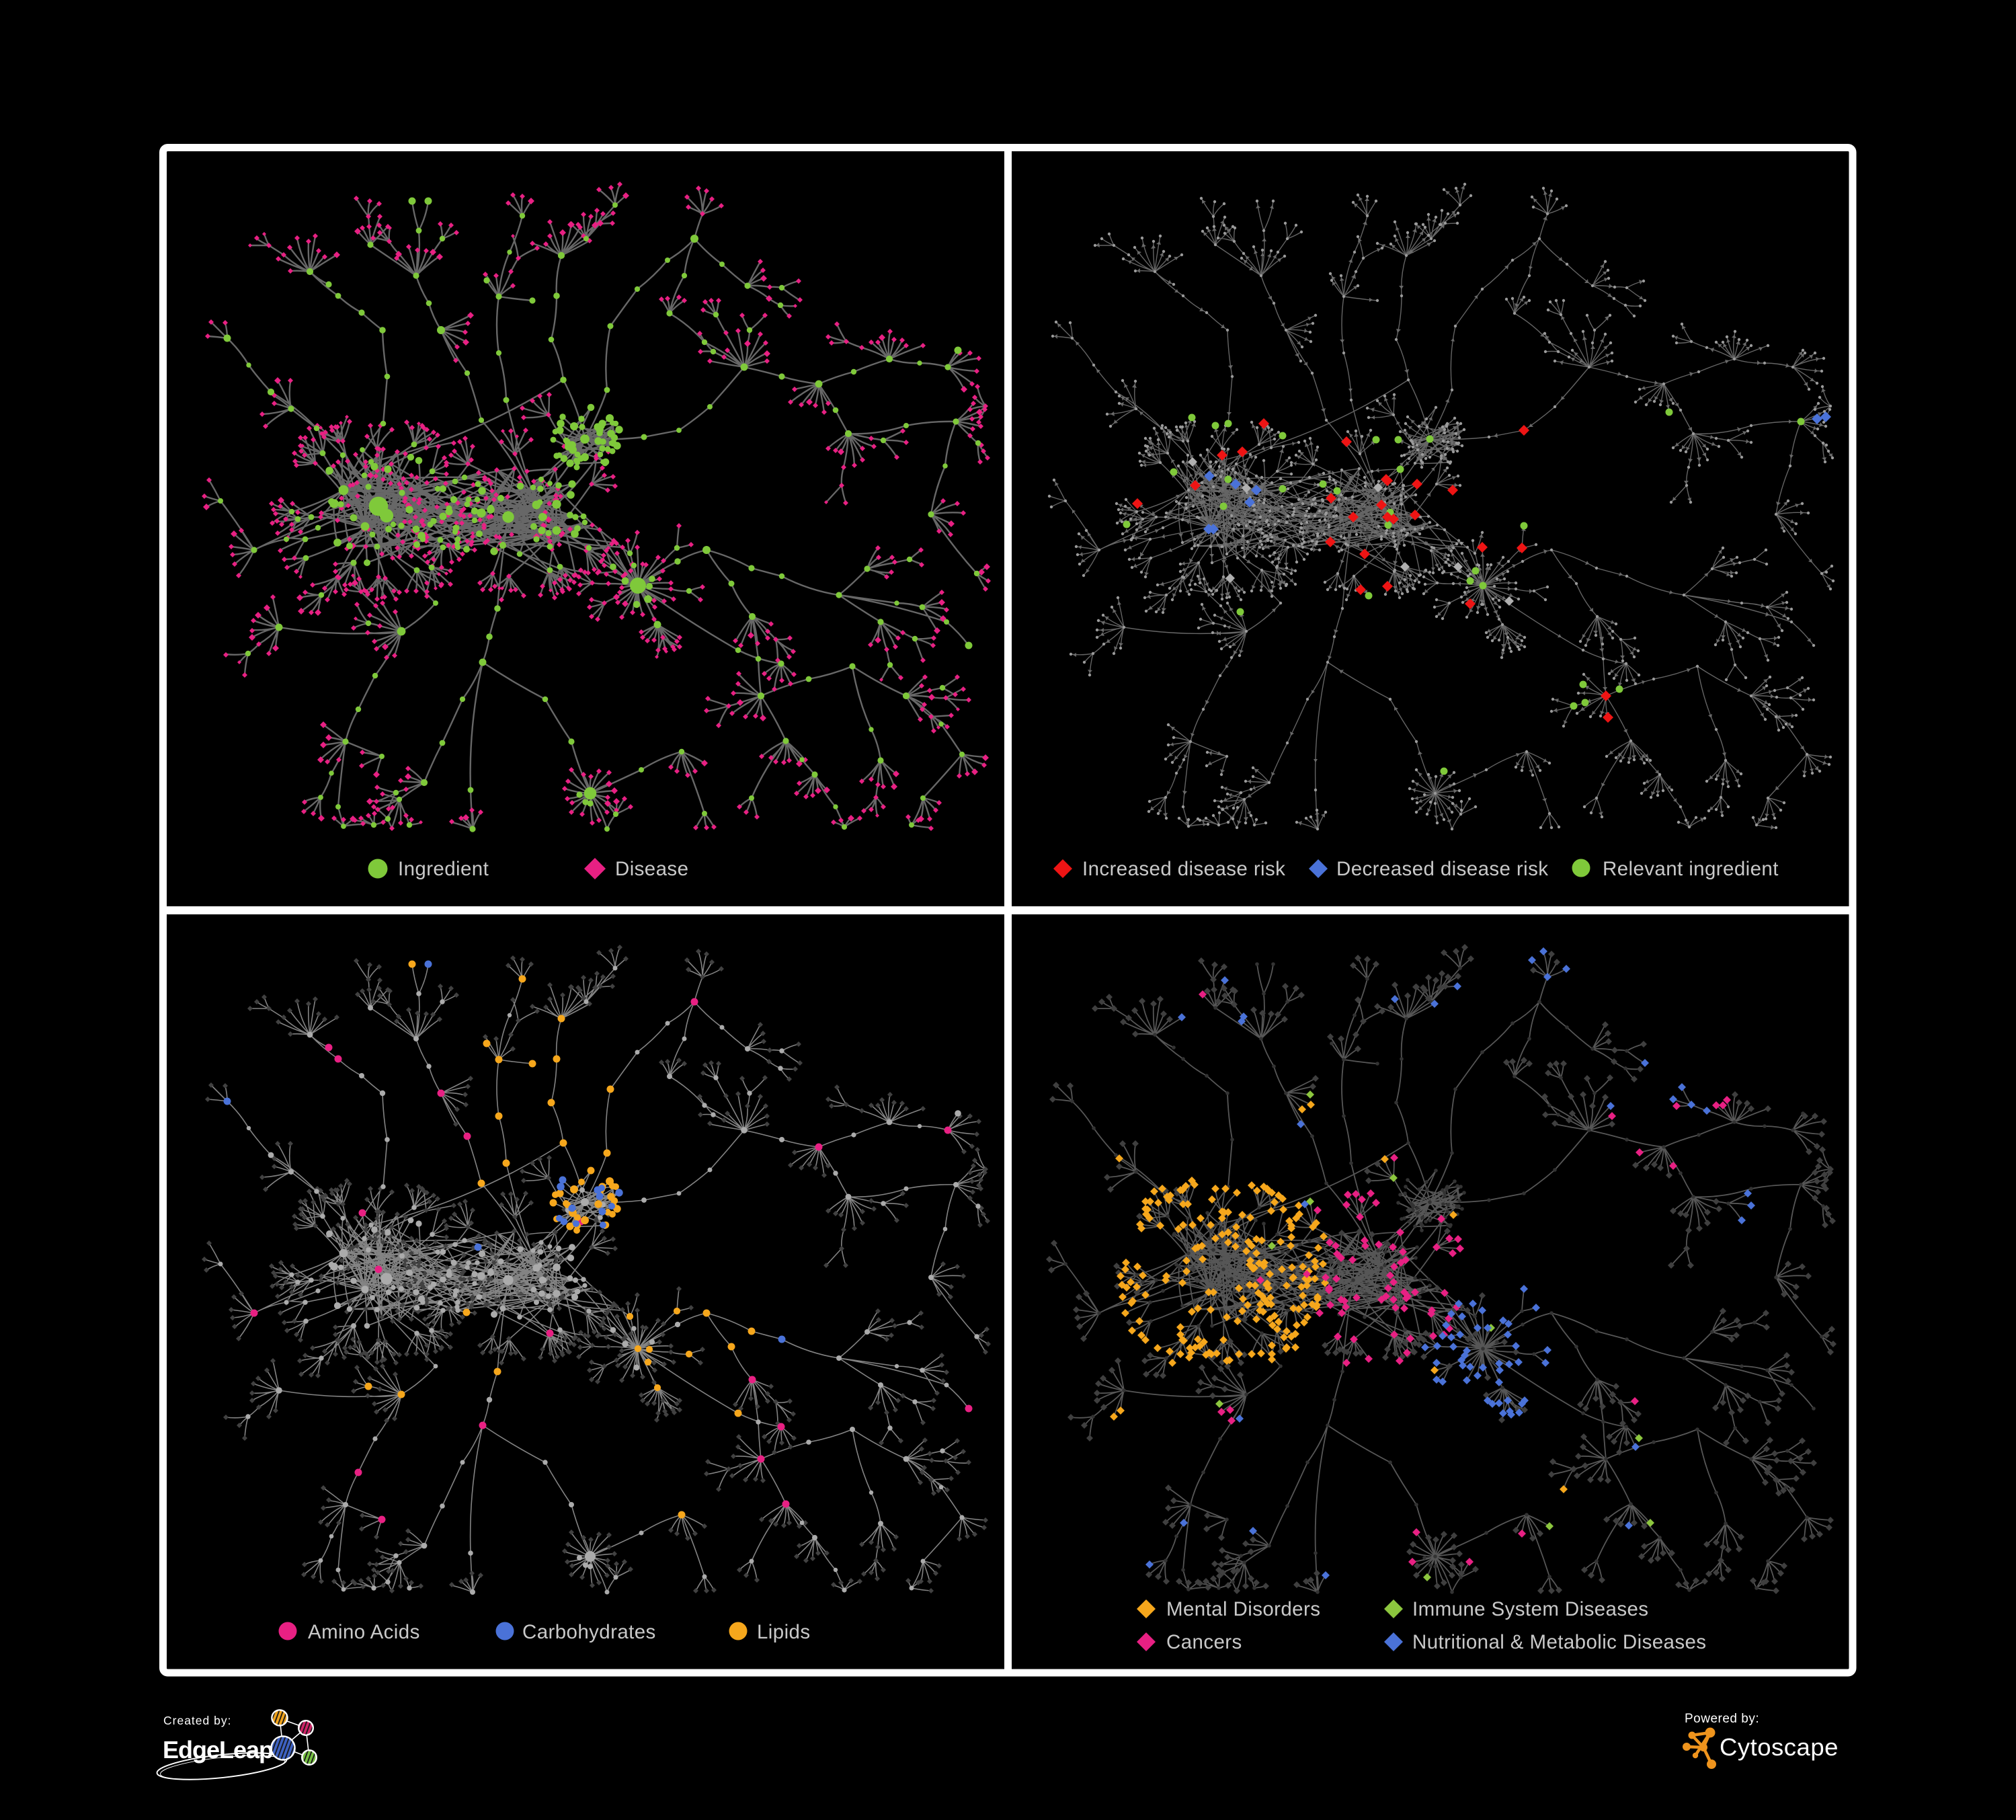 This screenshot has width=2016, height=1820. I want to click on svg-text: Cytoscape, so click(1779, 1747).